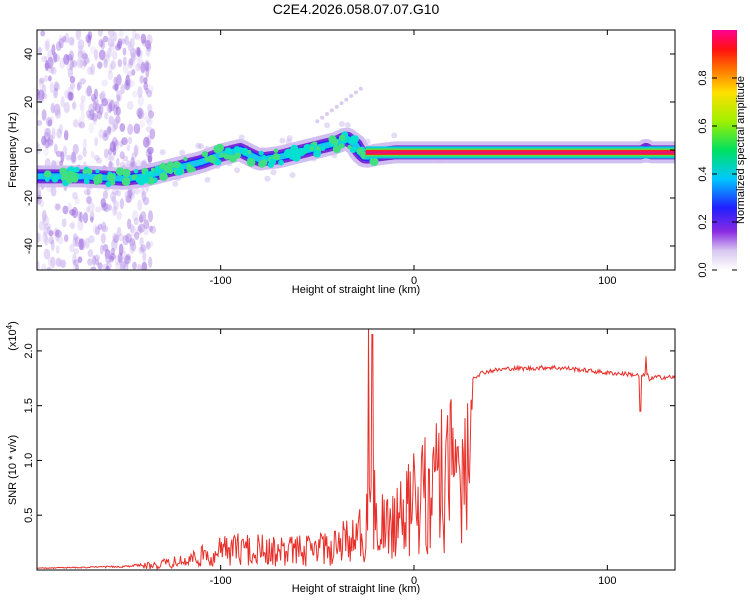 The width and height of the screenshot is (750, 600). I want to click on colorbar-tick-label: 0.8, so click(703, 77).